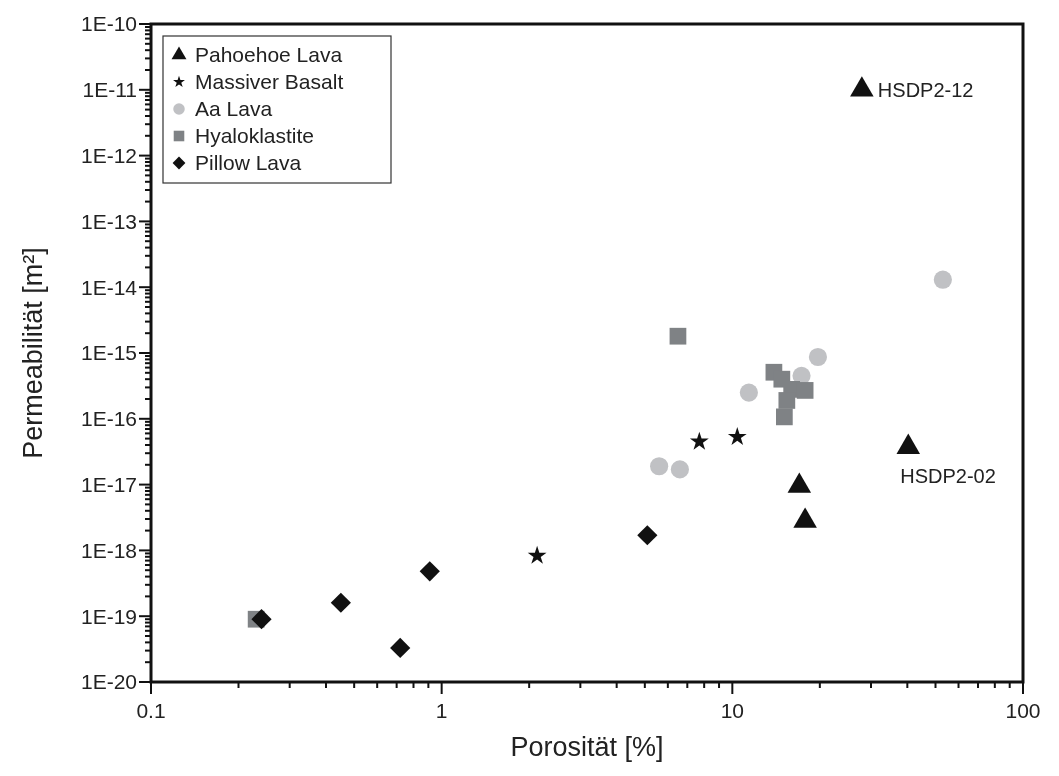  What do you see at coordinates (441, 710) in the screenshot?
I see `x-tick-label: 1` at bounding box center [441, 710].